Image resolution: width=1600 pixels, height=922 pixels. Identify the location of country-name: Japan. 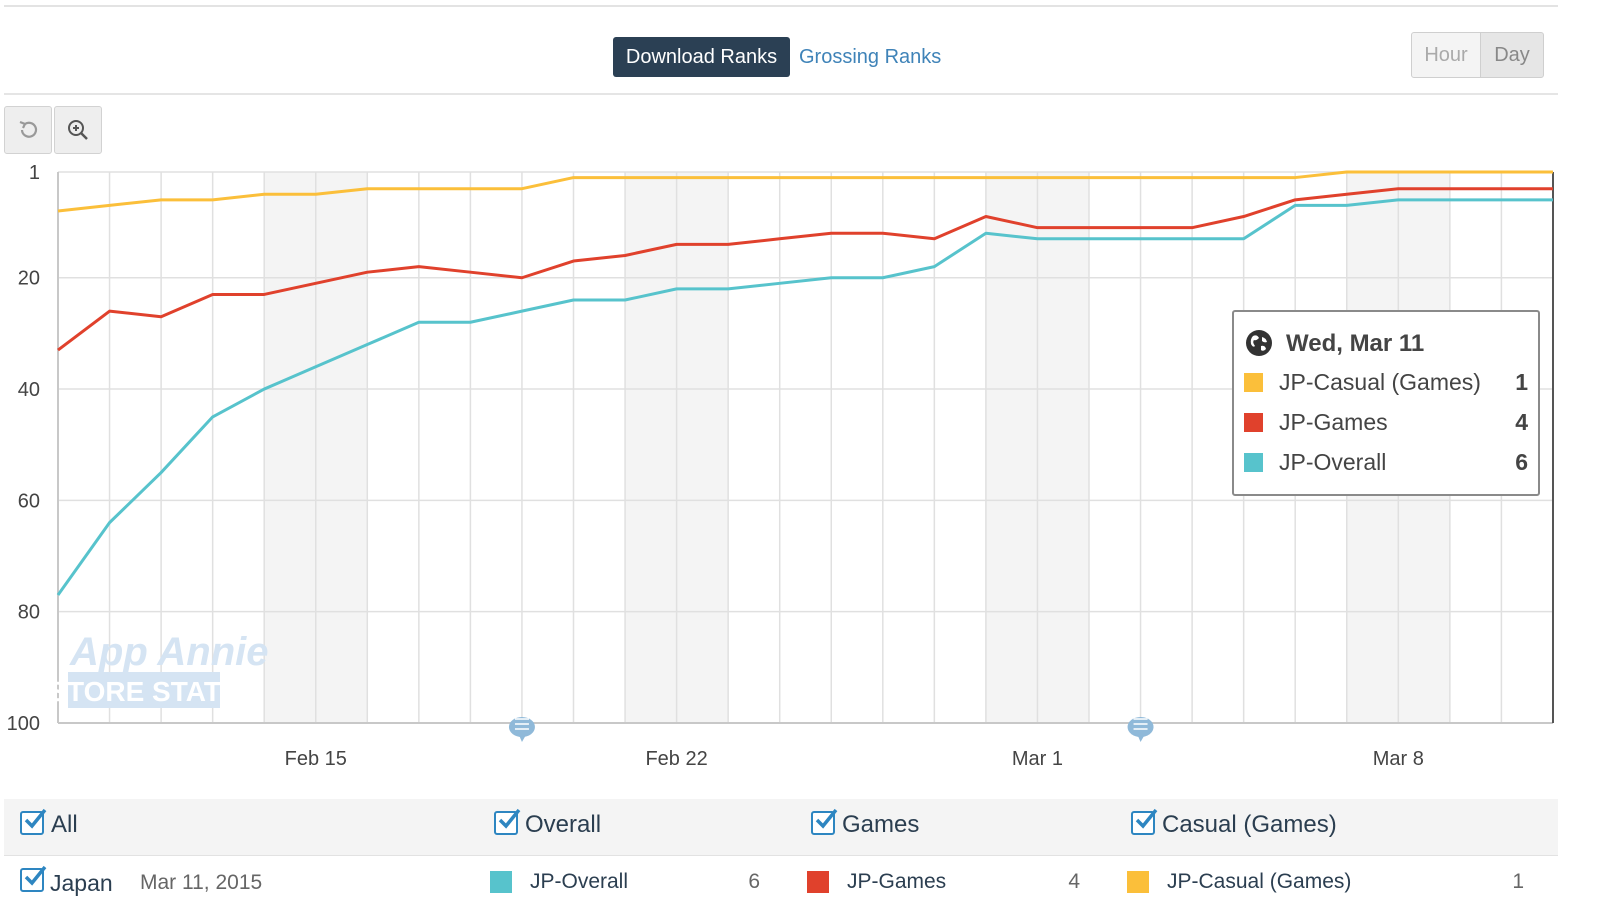
(81, 883).